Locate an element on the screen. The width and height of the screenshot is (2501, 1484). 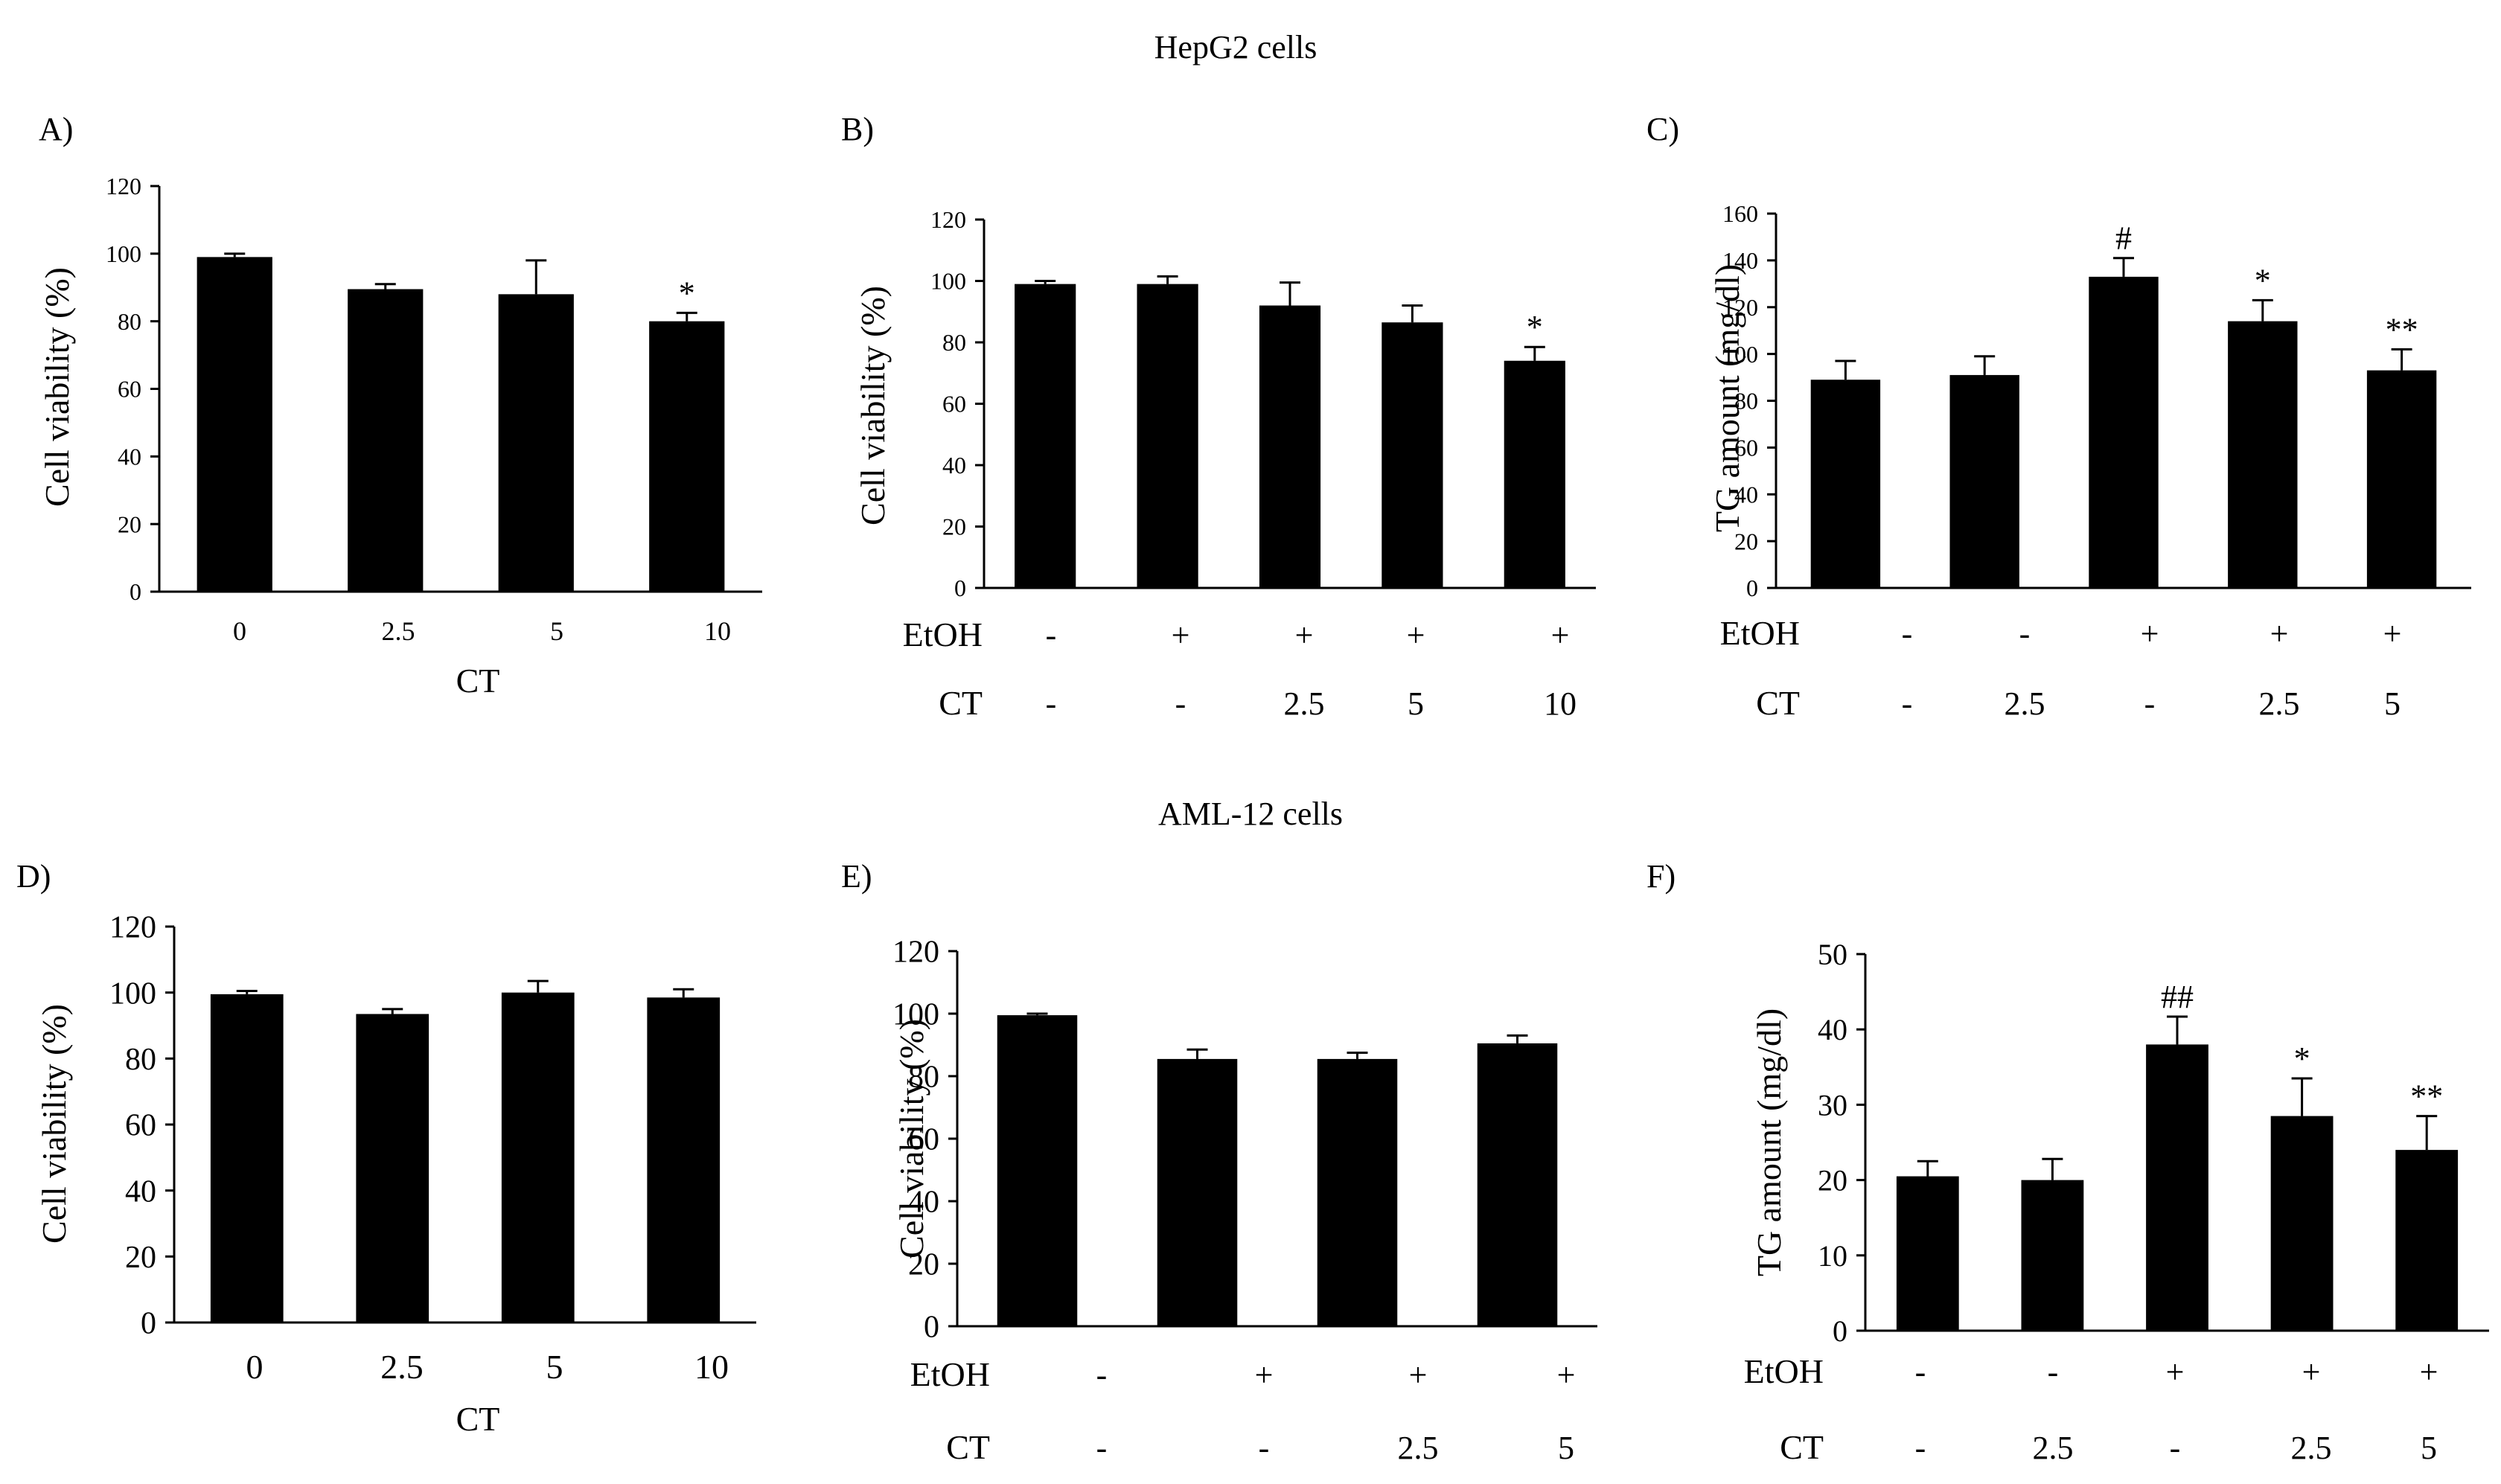
x-axis-label: CT is located at coordinates (478, 1419).